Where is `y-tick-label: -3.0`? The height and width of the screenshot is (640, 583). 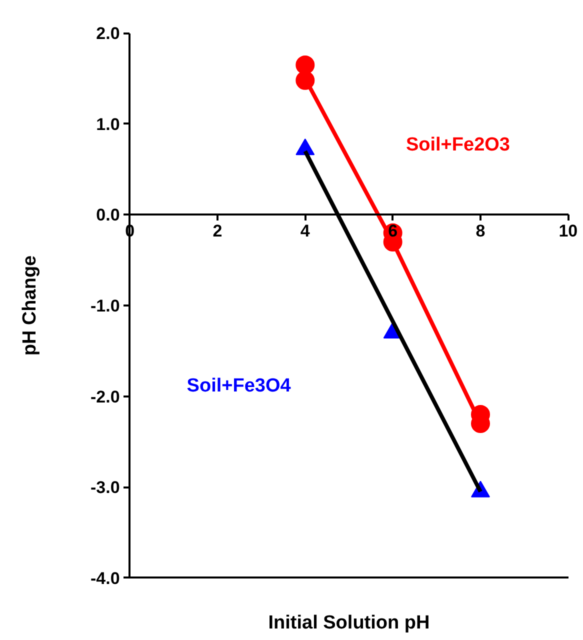 y-tick-label: -3.0 is located at coordinates (105, 488).